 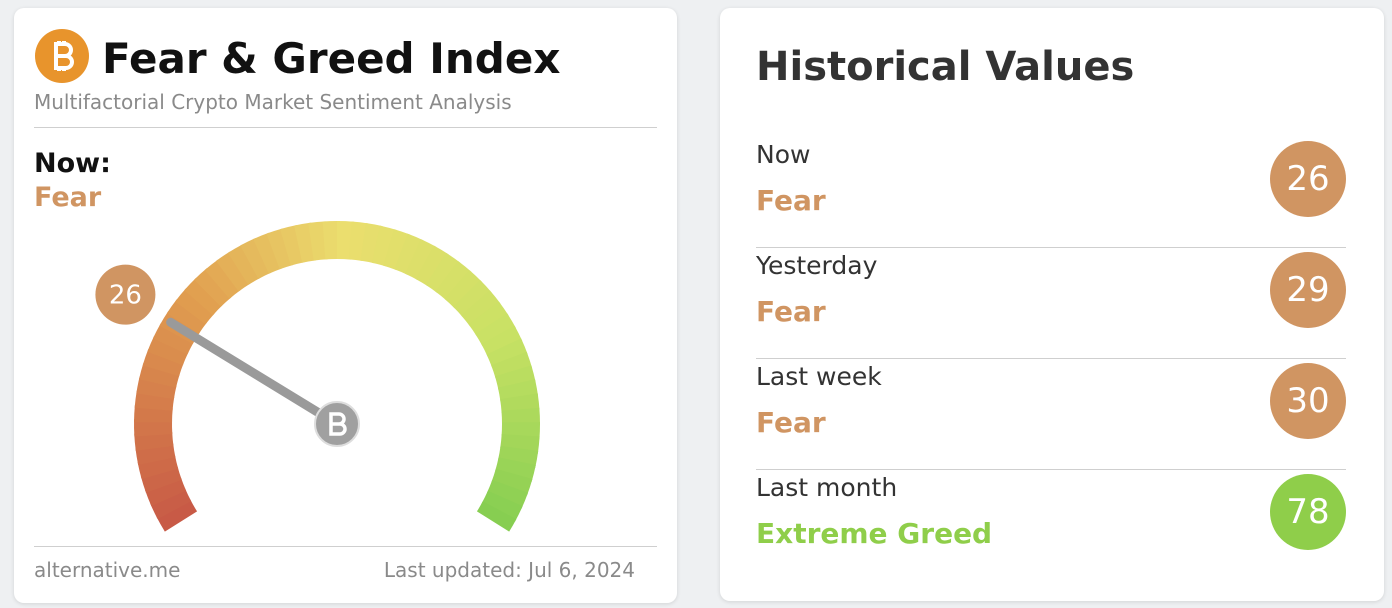 I want to click on value-bubble, so click(x=125, y=294).